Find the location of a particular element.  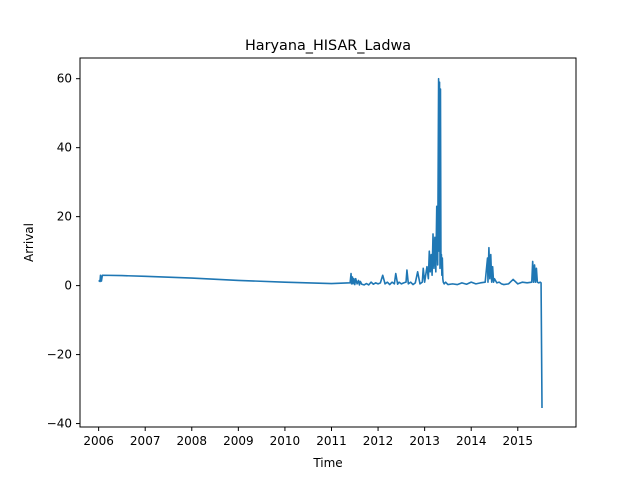

x-tick-label: 2007 is located at coordinates (145, 441).